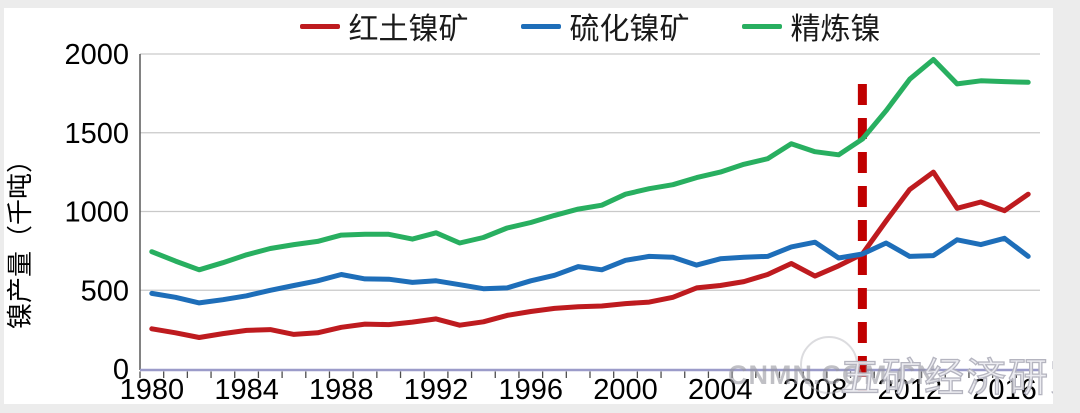 This screenshot has height=413, width=1080. What do you see at coordinates (20, 237) in the screenshot?
I see `y-axis-title: 镍产量（千吨）` at bounding box center [20, 237].